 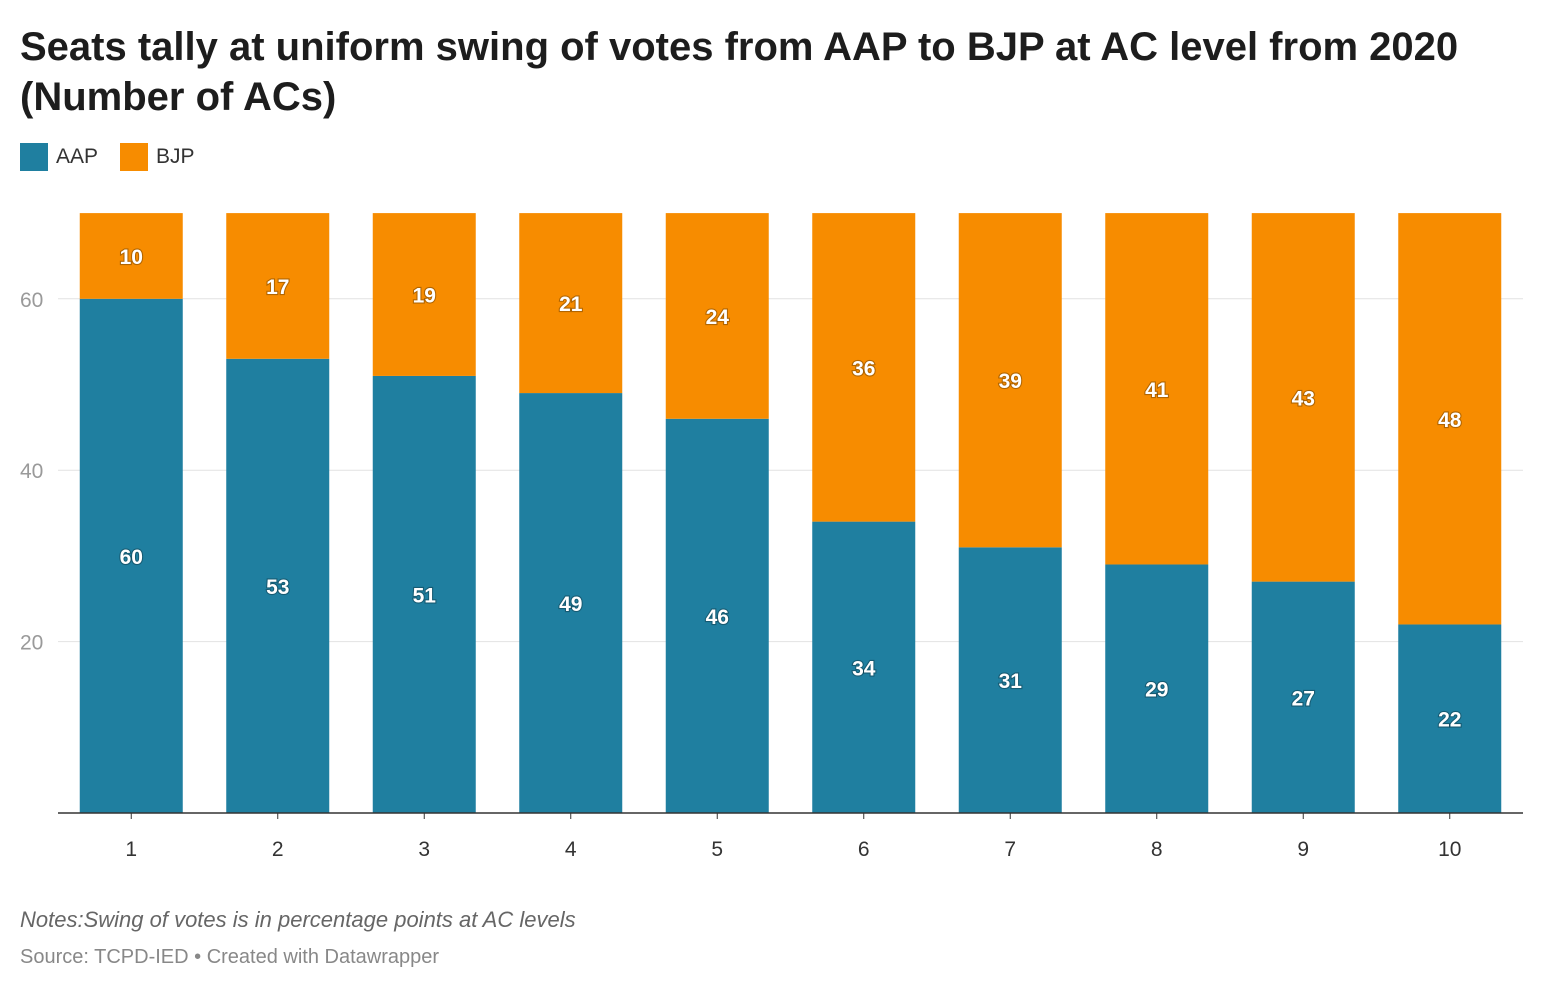 What do you see at coordinates (864, 849) in the screenshot?
I see `x-tick-label: 6` at bounding box center [864, 849].